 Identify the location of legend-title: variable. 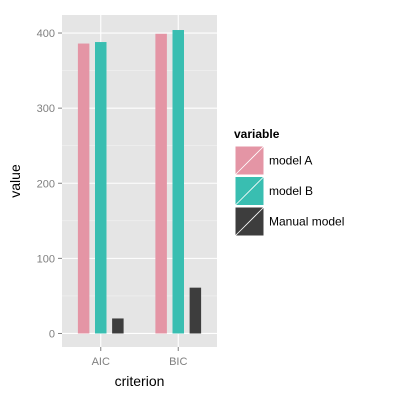
(257, 134).